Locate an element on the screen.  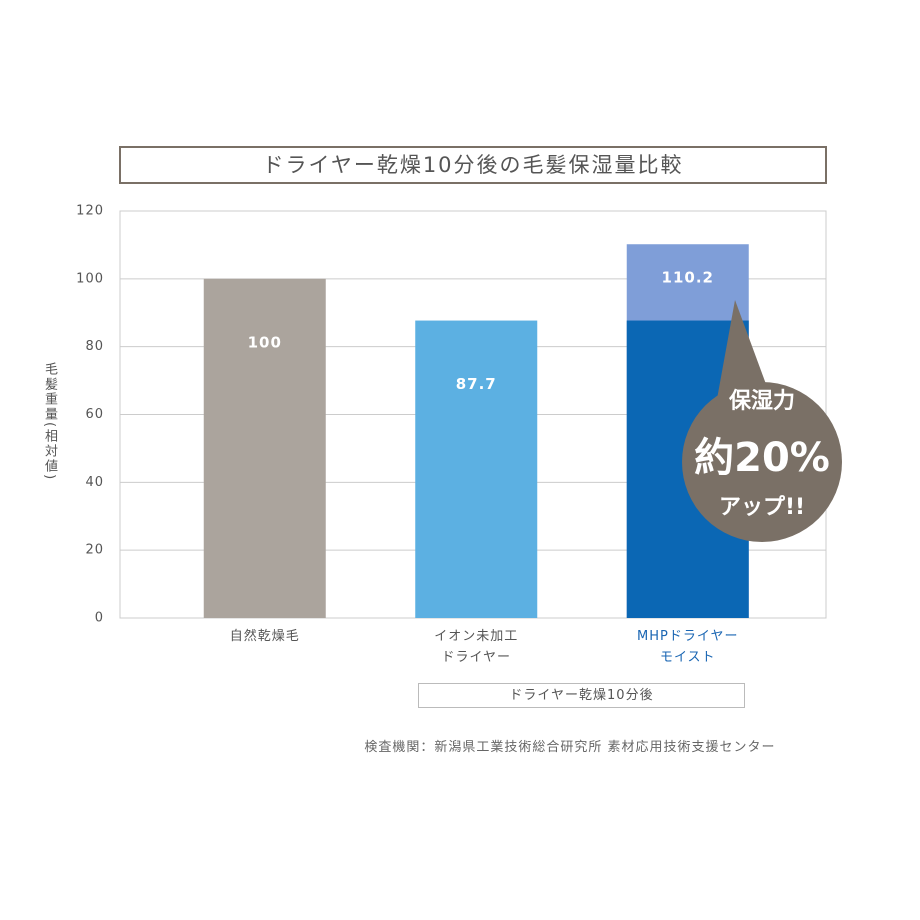
bubble is located at coordinates (762, 462).